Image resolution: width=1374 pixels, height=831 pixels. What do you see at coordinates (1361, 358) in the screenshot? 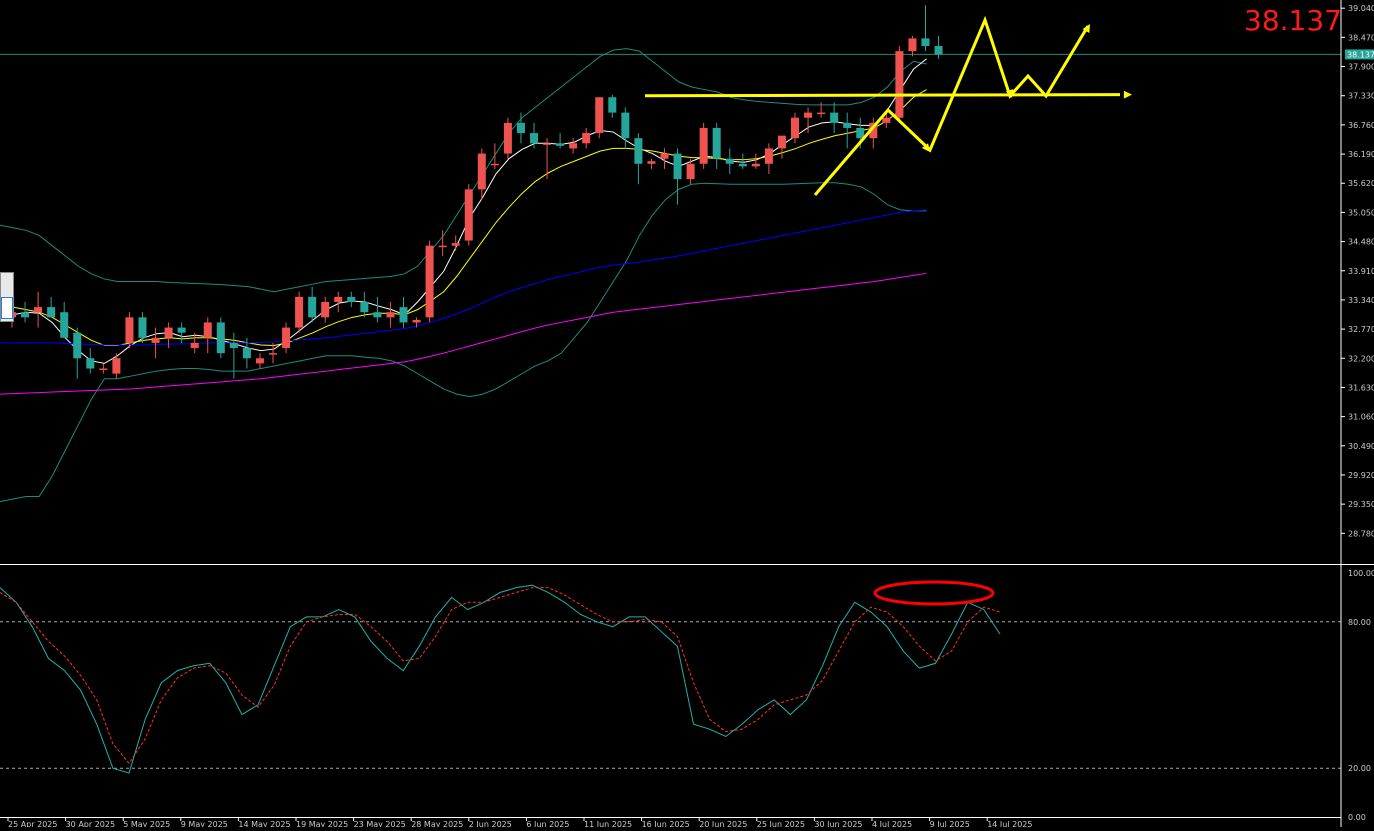
I see `price-tick-label: 32.200` at bounding box center [1361, 358].